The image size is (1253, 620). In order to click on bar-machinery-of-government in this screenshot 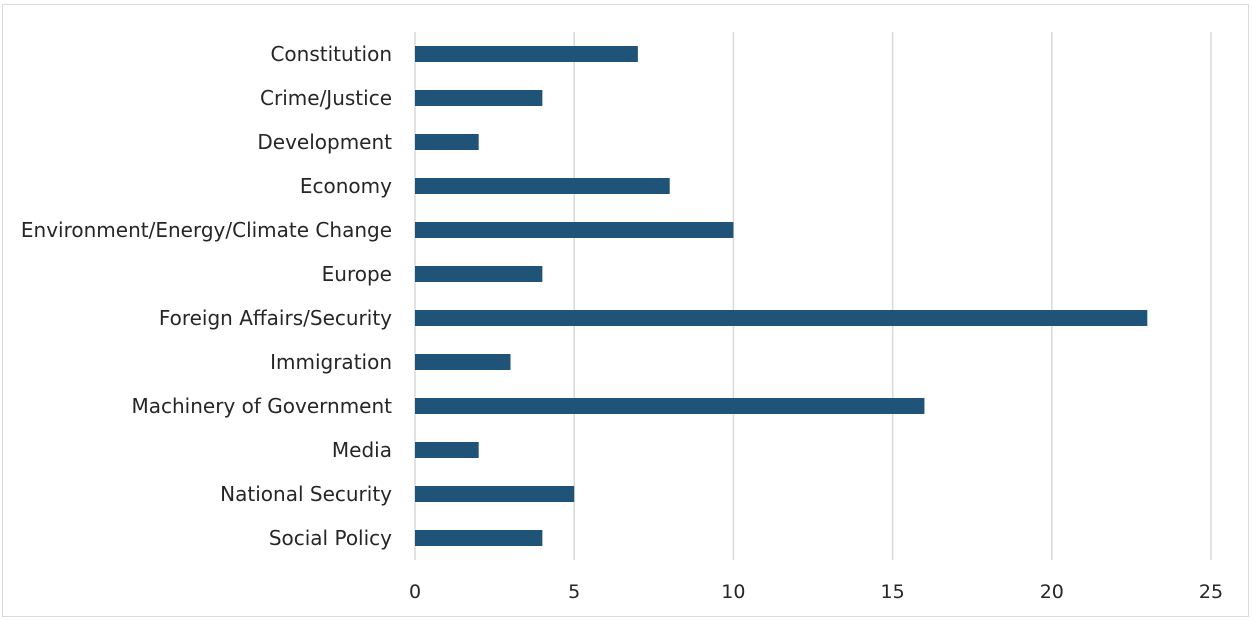, I will do `click(670, 406)`.